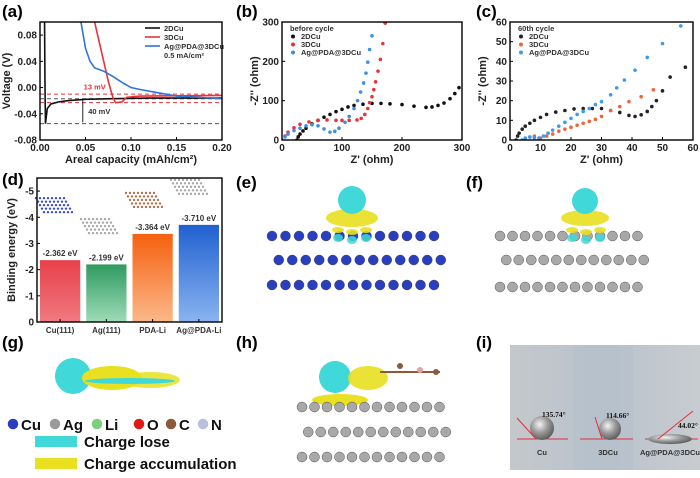 This screenshot has height=478, width=700. I want to click on y-axis-label: -Z'' (ohm), so click(483, 81).